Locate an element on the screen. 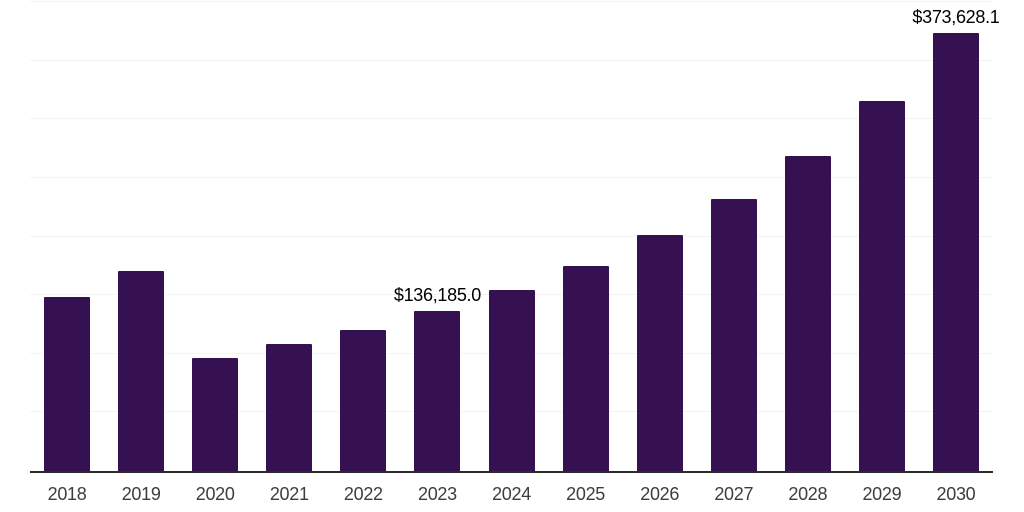  x-tick-label-2029: 2029 is located at coordinates (882, 494).